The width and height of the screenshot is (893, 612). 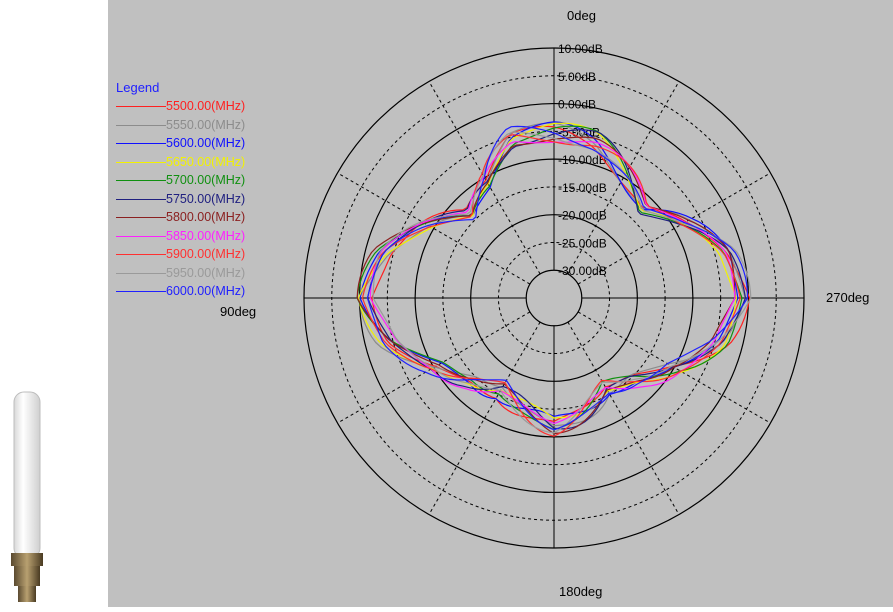 I want to click on legend-label: 5550.00(MHz), so click(x=206, y=124).